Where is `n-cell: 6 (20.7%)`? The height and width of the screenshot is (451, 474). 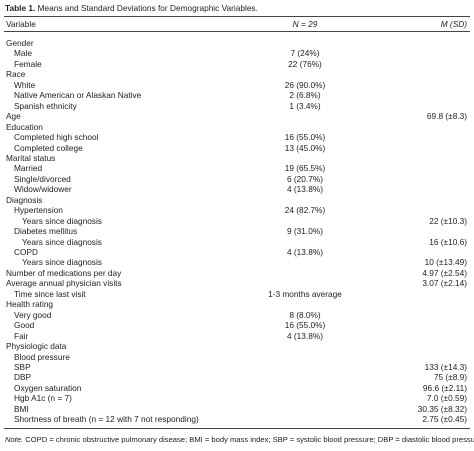 n-cell: 6 (20.7%) is located at coordinates (305, 178).